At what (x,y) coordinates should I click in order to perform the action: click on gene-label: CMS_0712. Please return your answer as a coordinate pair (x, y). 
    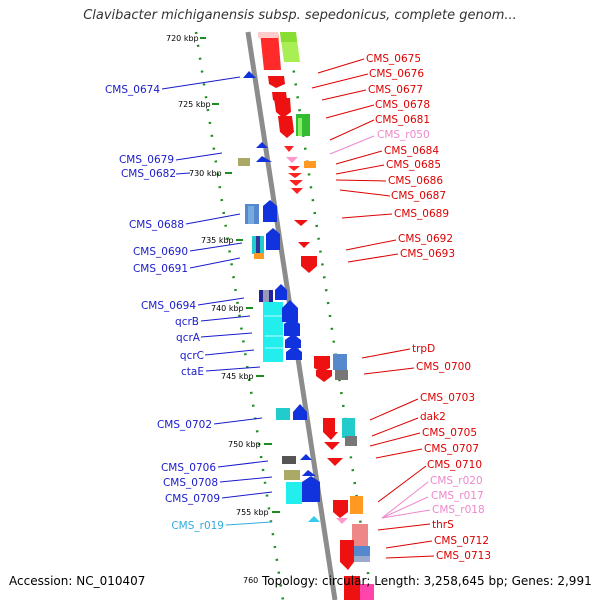
    Looking at the image, I should click on (461, 541).